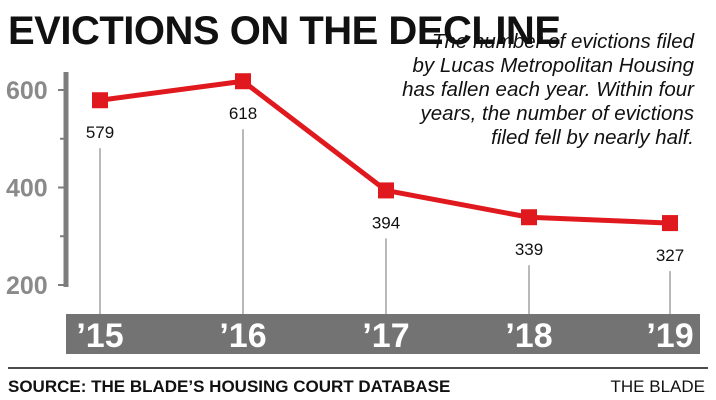 The width and height of the screenshot is (716, 400). I want to click on x-tick-label: ’17, so click(385, 336).